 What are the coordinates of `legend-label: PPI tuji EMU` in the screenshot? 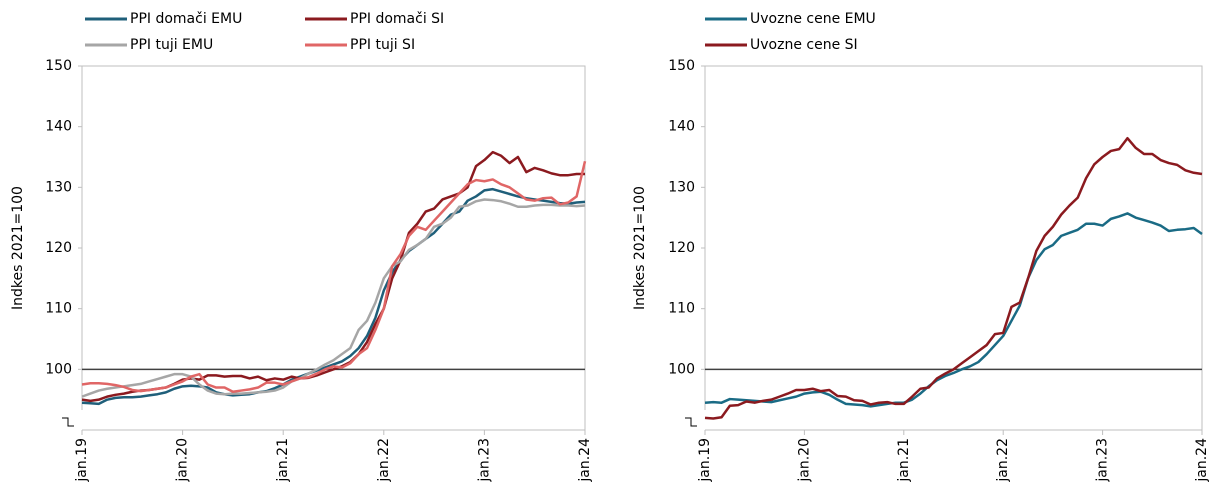 It's located at (171, 45).